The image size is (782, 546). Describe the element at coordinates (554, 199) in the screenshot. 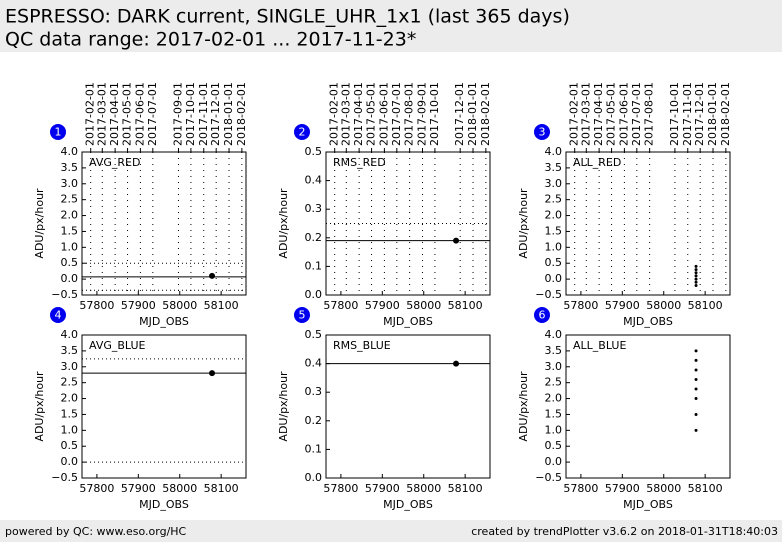

I see `y-tick-label: 2.5` at that location.